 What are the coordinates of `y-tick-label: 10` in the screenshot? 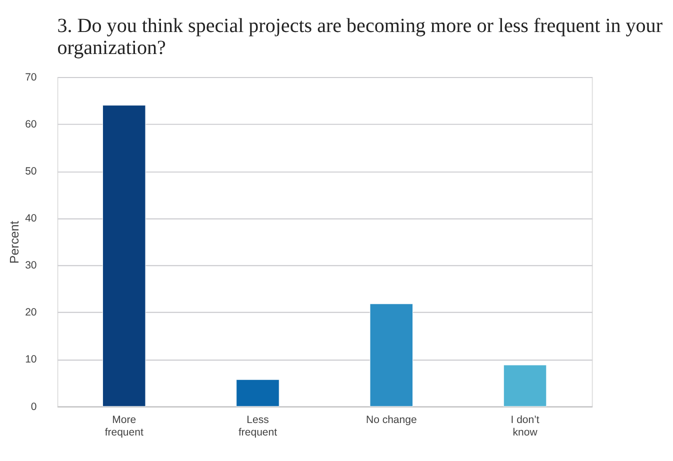 It's located at (31, 360).